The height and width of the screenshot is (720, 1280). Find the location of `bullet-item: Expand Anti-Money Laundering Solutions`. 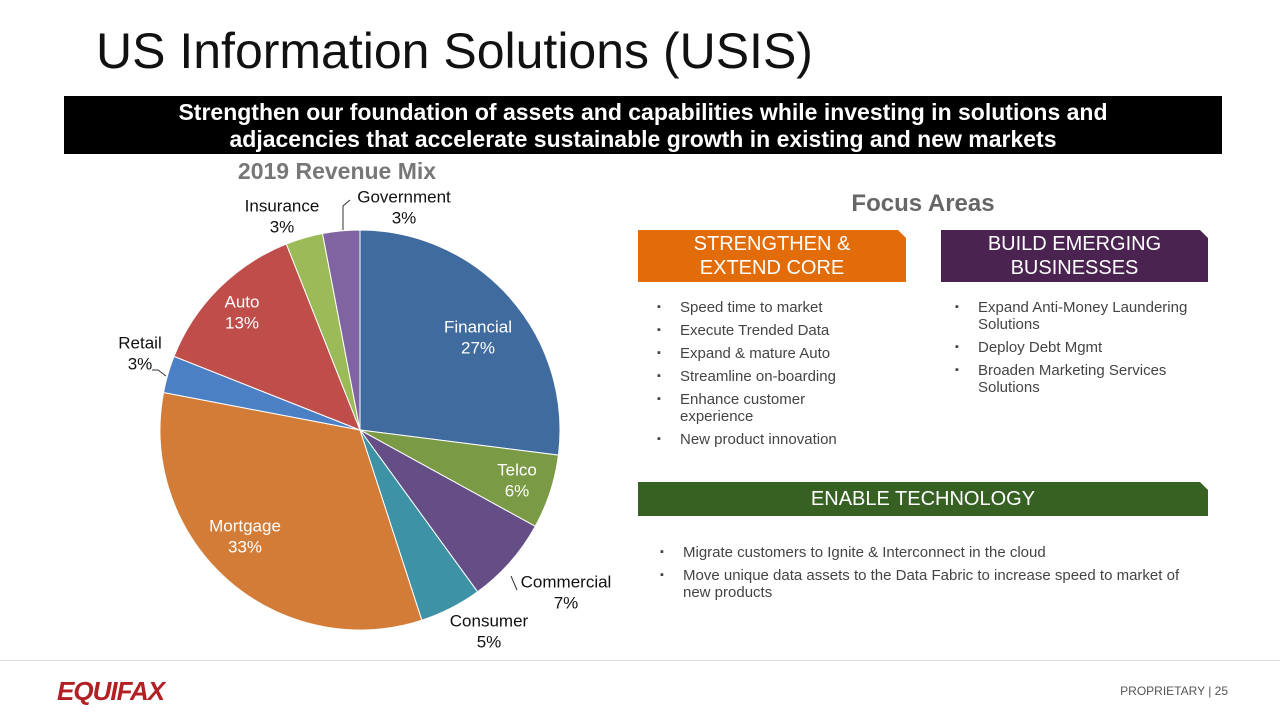

bullet-item: Expand Anti-Money Laundering Solutions is located at coordinates (1075, 316).